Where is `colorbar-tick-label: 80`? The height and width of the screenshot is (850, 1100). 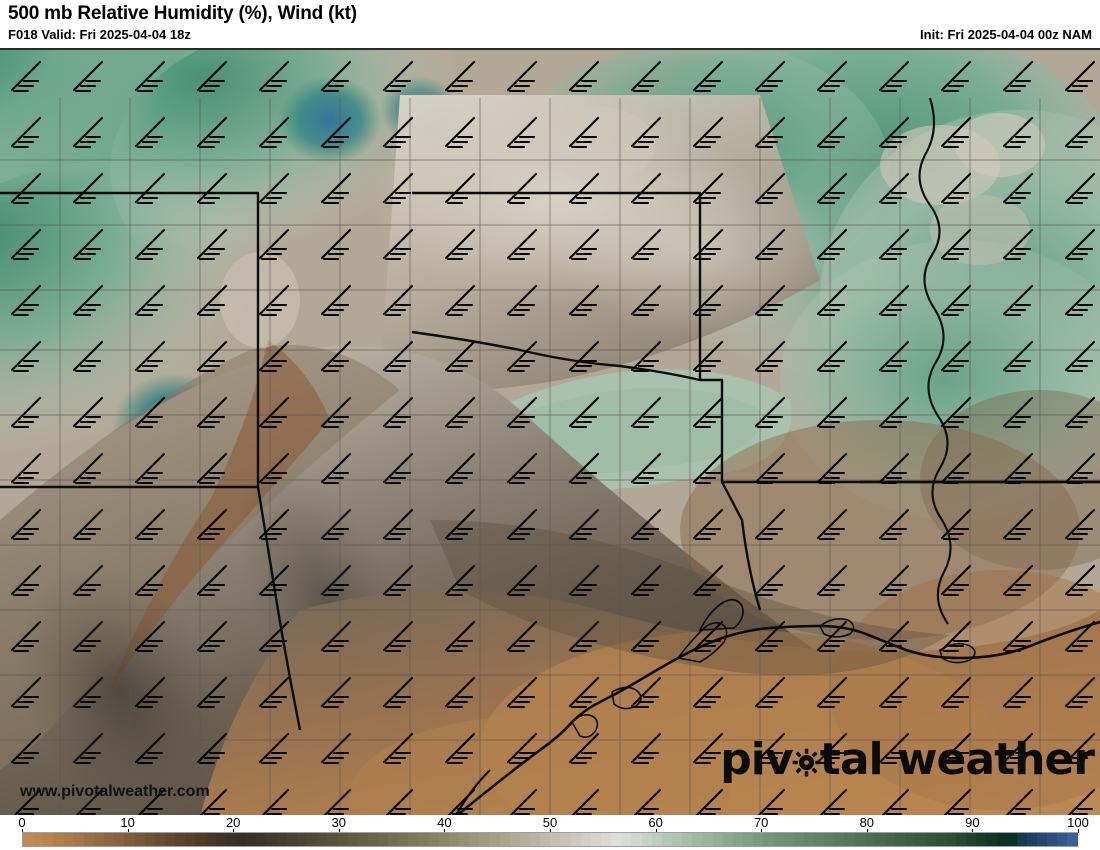 colorbar-tick-label: 80 is located at coordinates (867, 822).